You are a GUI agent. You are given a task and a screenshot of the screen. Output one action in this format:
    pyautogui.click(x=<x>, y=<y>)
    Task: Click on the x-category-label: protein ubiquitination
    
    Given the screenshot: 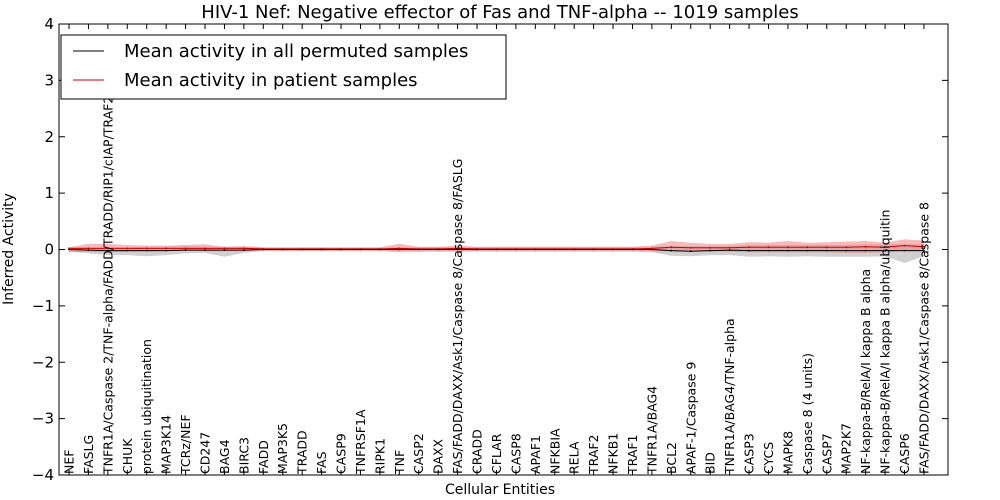 What is the action you would take?
    pyautogui.click(x=146, y=406)
    